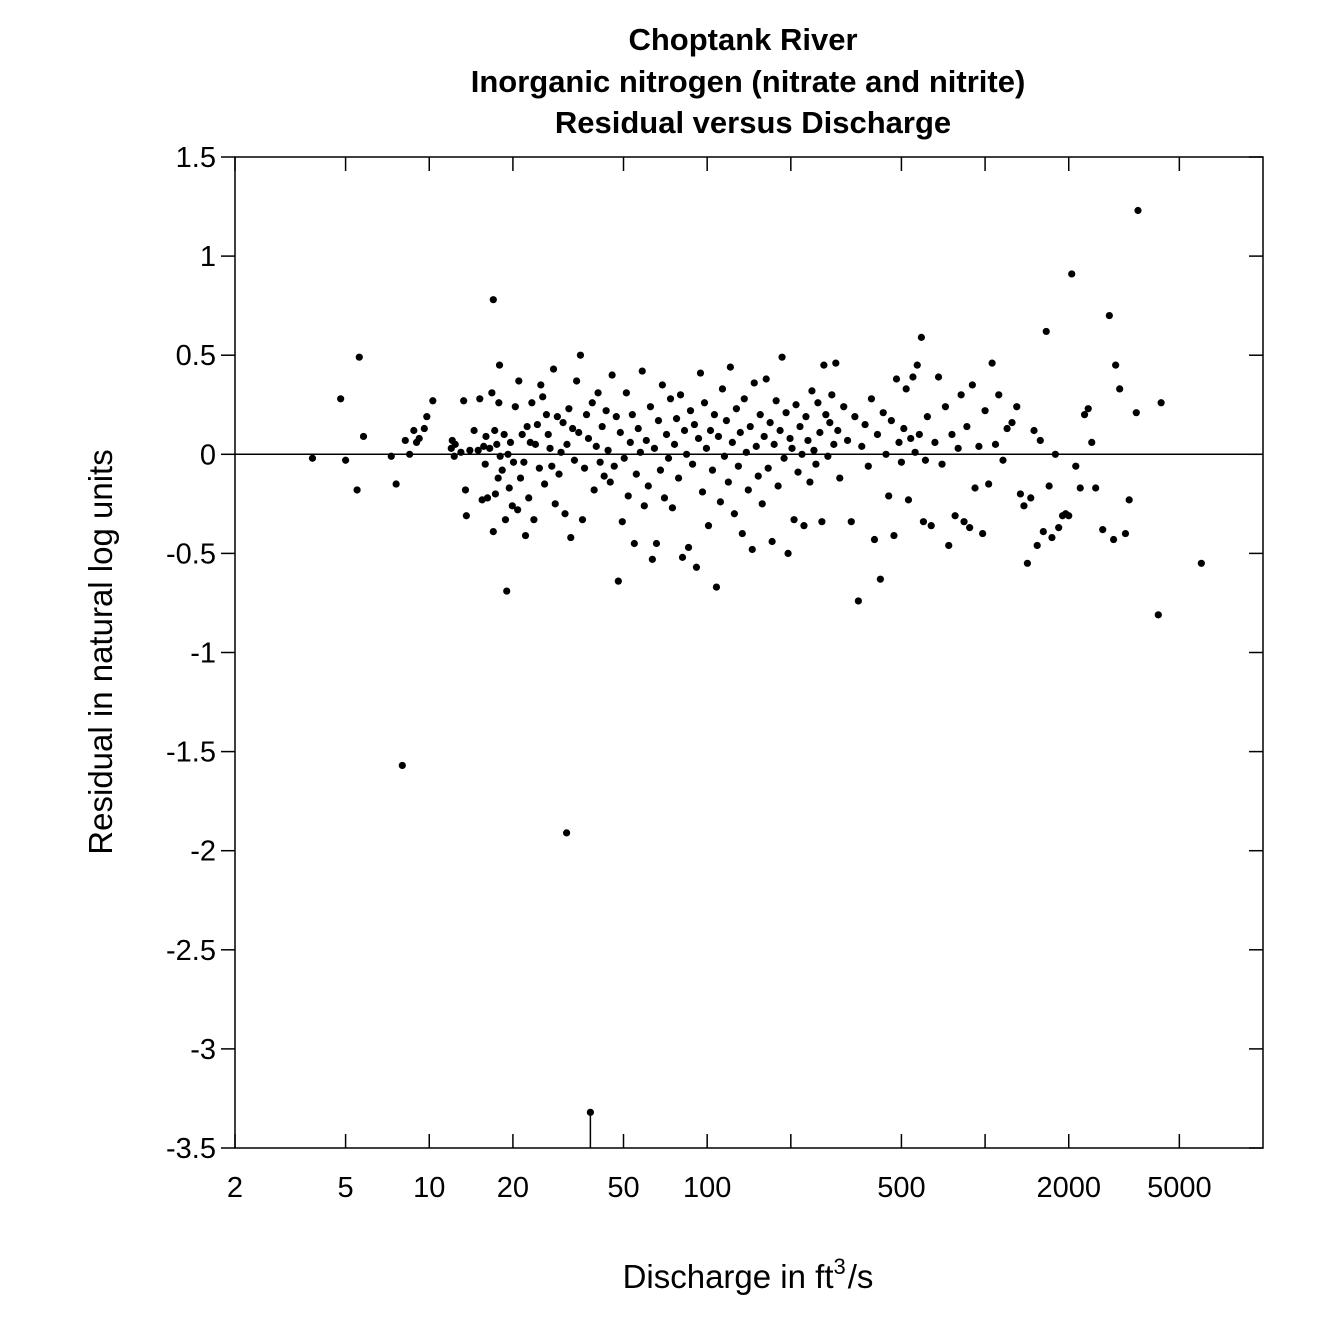  I want to click on x-axis-label-suffix: s, so click(865, 1276).